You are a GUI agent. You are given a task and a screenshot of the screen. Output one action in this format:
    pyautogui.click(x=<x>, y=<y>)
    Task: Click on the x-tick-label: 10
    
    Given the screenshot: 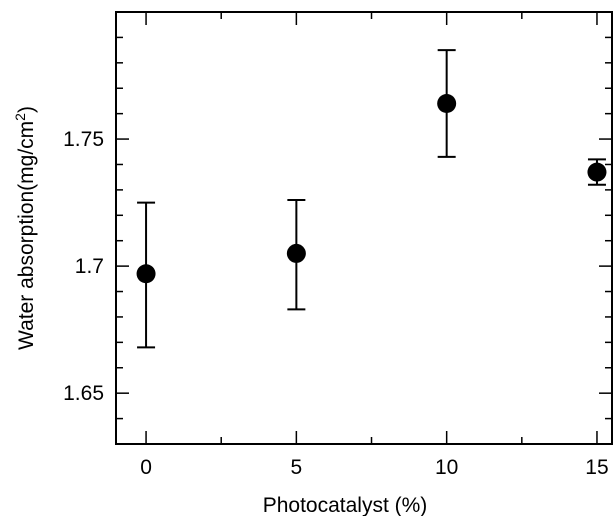 What is the action you would take?
    pyautogui.click(x=446, y=467)
    